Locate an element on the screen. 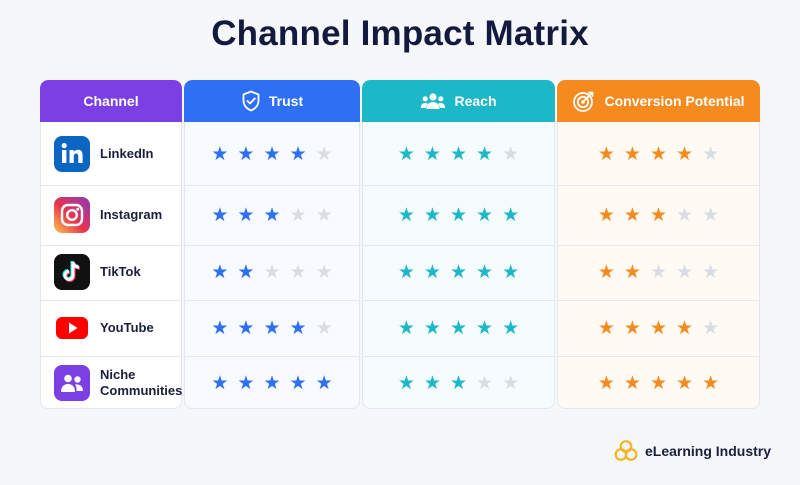 This screenshot has width=800, height=485. channel-name: Instagram is located at coordinates (131, 214).